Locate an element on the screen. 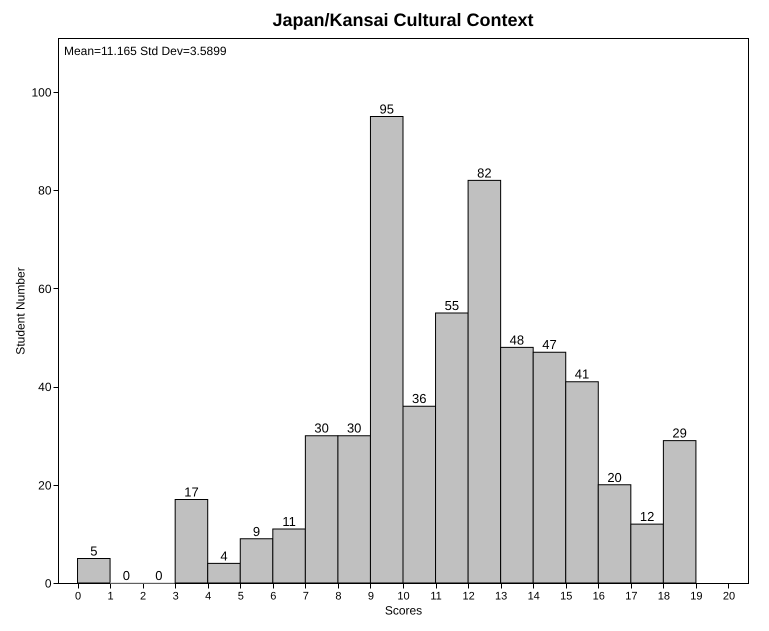 This screenshot has width=769, height=631. x-tick-label: 8 is located at coordinates (338, 596).